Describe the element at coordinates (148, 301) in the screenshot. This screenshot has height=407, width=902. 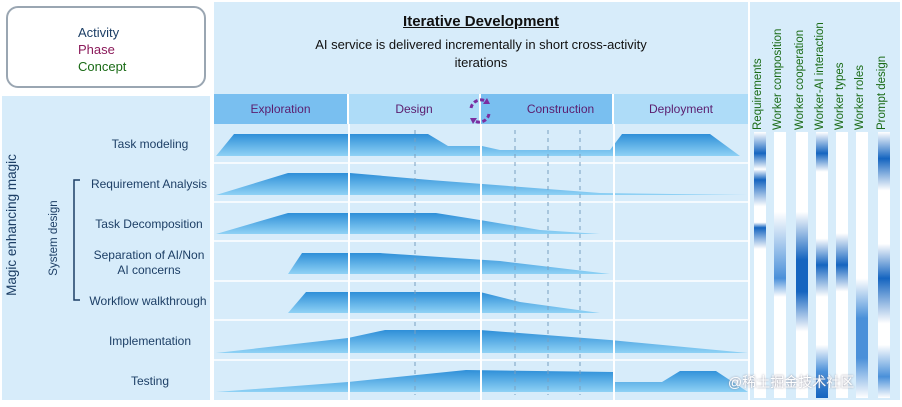
I see `workflow-walkthrough-label: Workflow walkthrough` at that location.